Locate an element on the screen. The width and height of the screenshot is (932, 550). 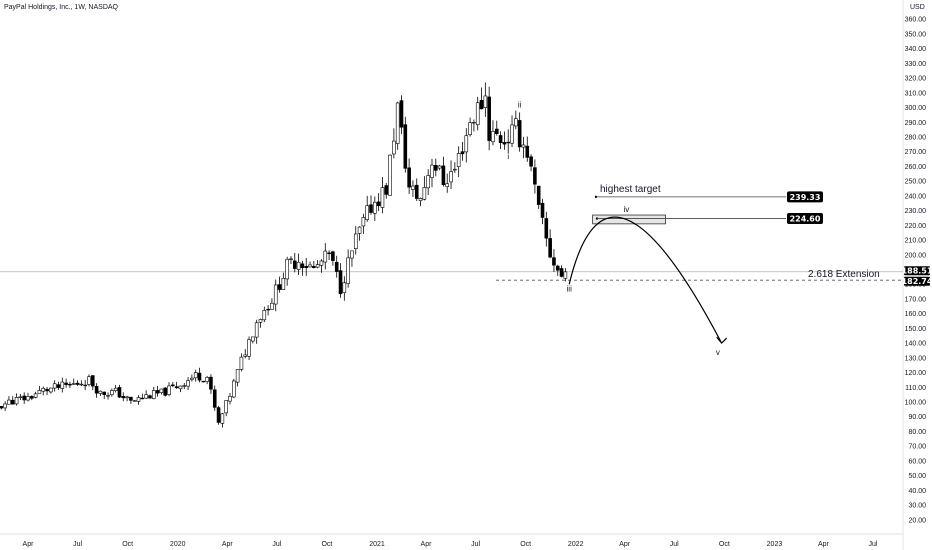
wave-label: i is located at coordinates (508, 156).